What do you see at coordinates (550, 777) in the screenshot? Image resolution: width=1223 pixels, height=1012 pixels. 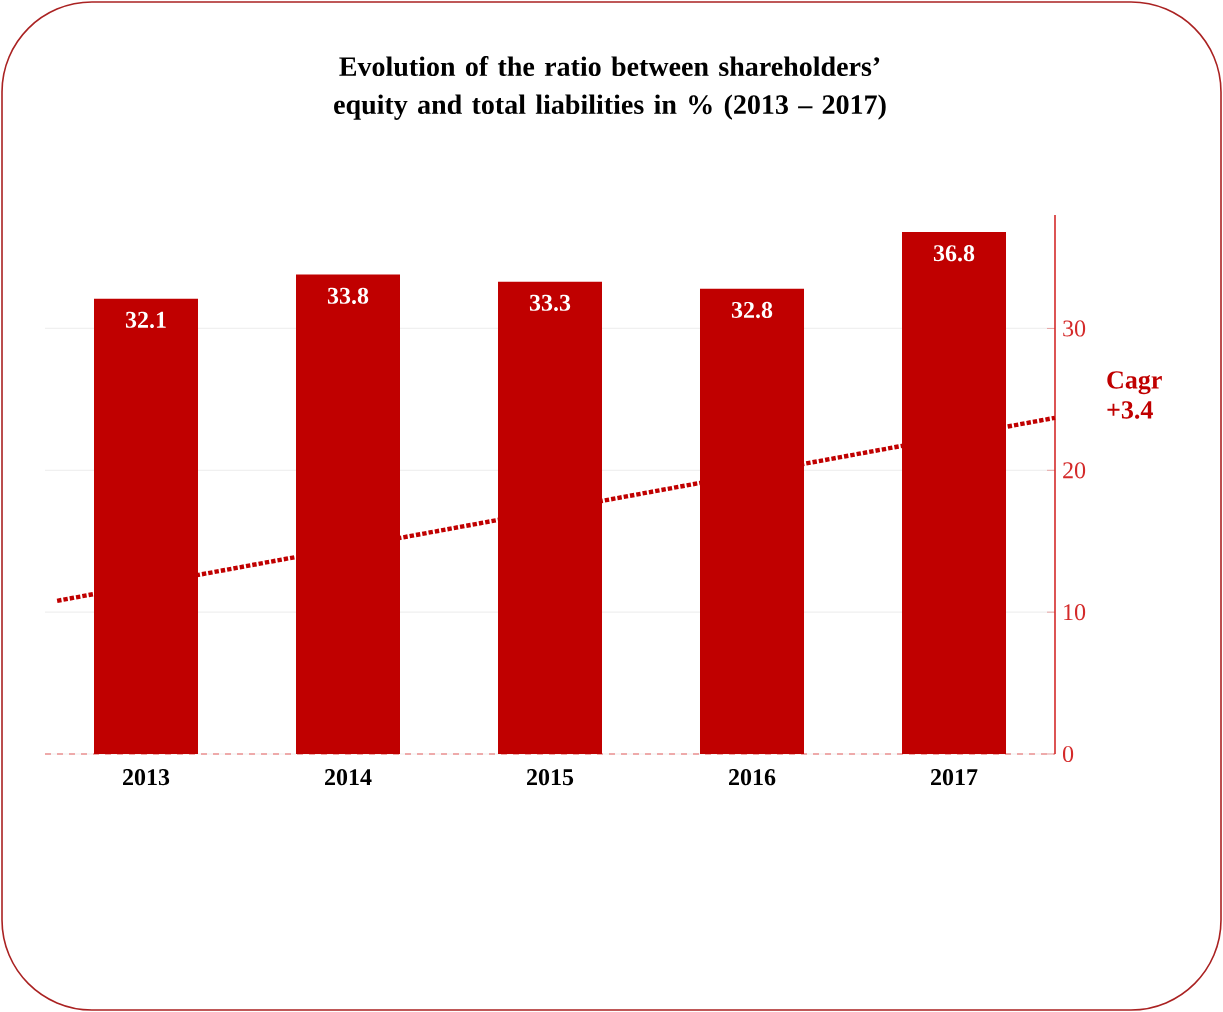 I see `x-tick-label: 2015` at bounding box center [550, 777].